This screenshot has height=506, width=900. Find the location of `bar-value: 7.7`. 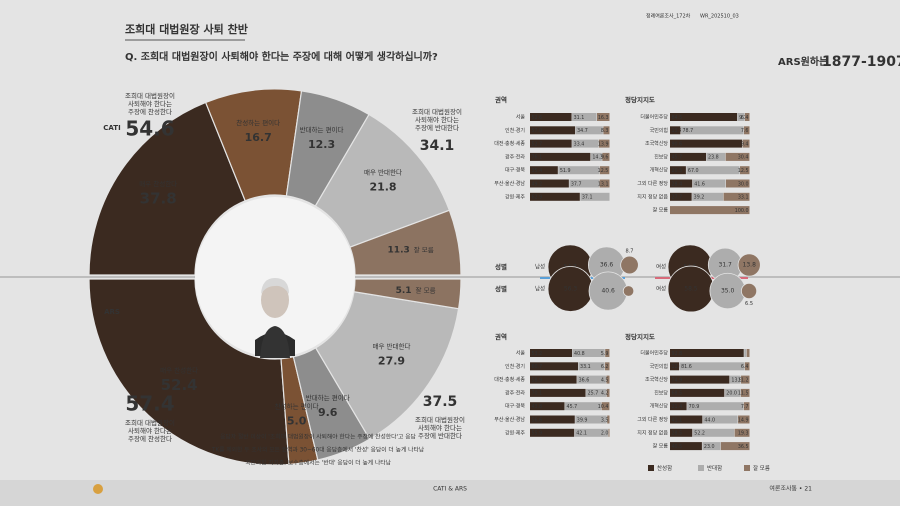

bar-value: 7.7 is located at coordinates (745, 407).